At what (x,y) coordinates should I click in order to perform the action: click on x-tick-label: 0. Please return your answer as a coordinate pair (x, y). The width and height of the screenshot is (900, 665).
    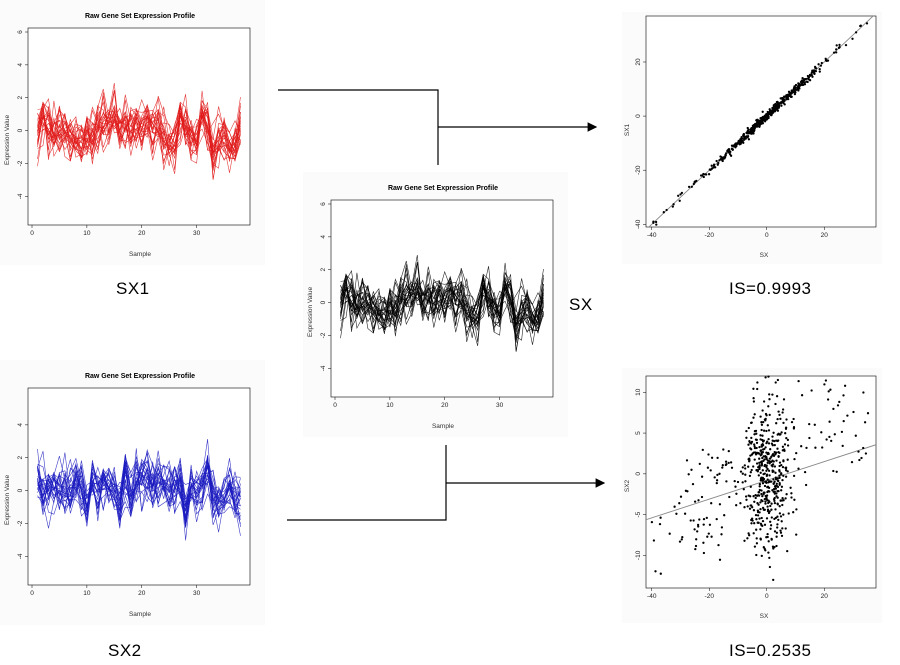
    Looking at the image, I should click on (767, 596).